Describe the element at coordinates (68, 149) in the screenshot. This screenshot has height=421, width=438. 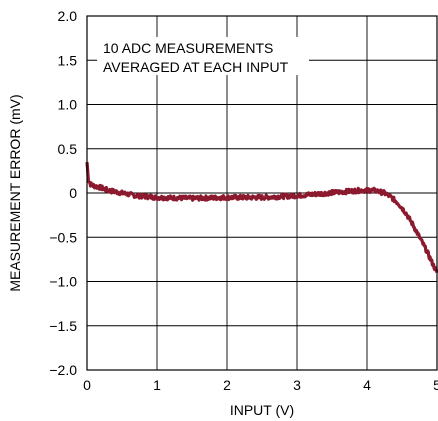
I see `y-tick-label: 0.5` at that location.